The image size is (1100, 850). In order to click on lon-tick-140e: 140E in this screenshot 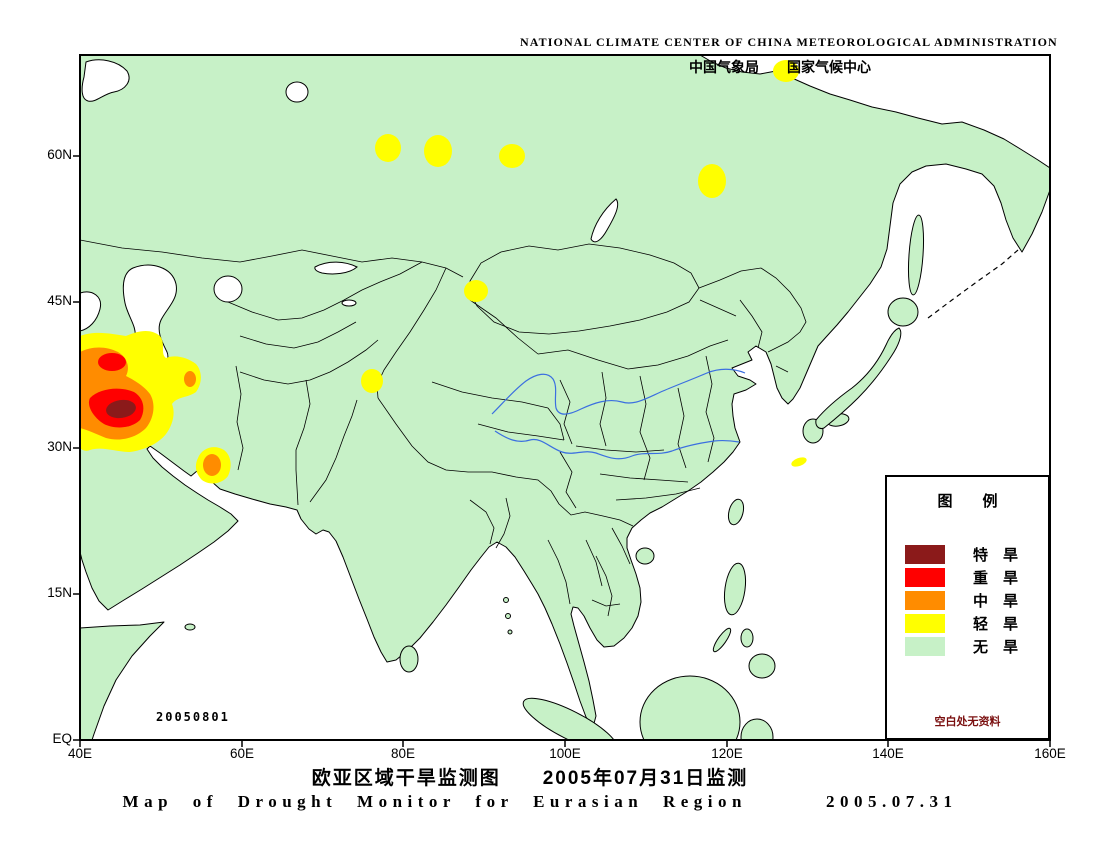, I will do `click(888, 753)`.